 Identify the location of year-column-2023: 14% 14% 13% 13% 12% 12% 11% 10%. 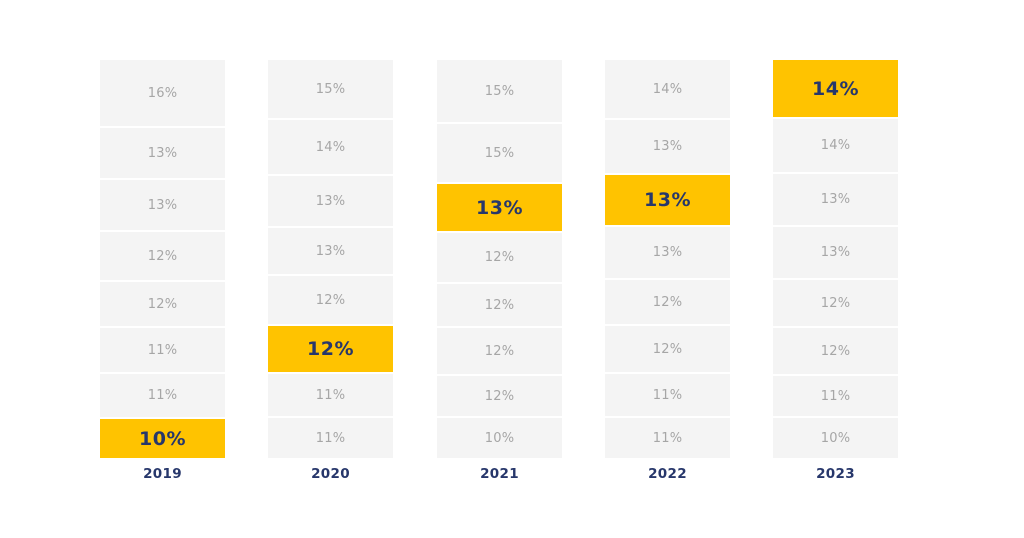
(835, 259).